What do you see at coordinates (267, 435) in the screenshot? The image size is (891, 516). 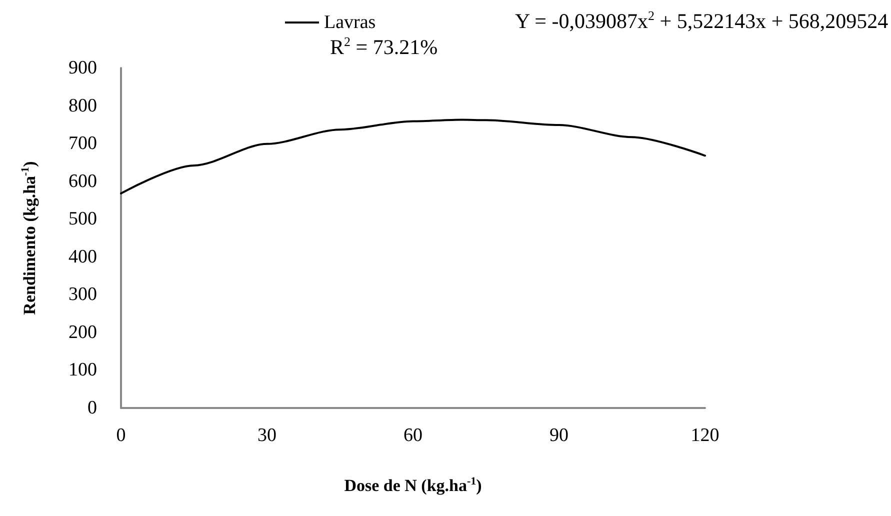 I see `x-tick-label: 30` at bounding box center [267, 435].